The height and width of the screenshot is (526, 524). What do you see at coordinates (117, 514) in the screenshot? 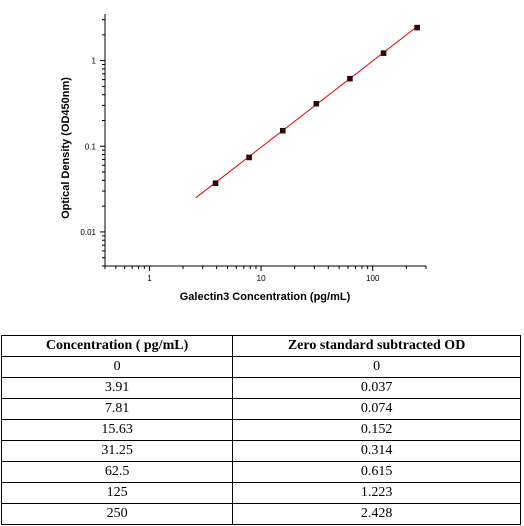
I see `cell-concentration: 250` at bounding box center [117, 514].